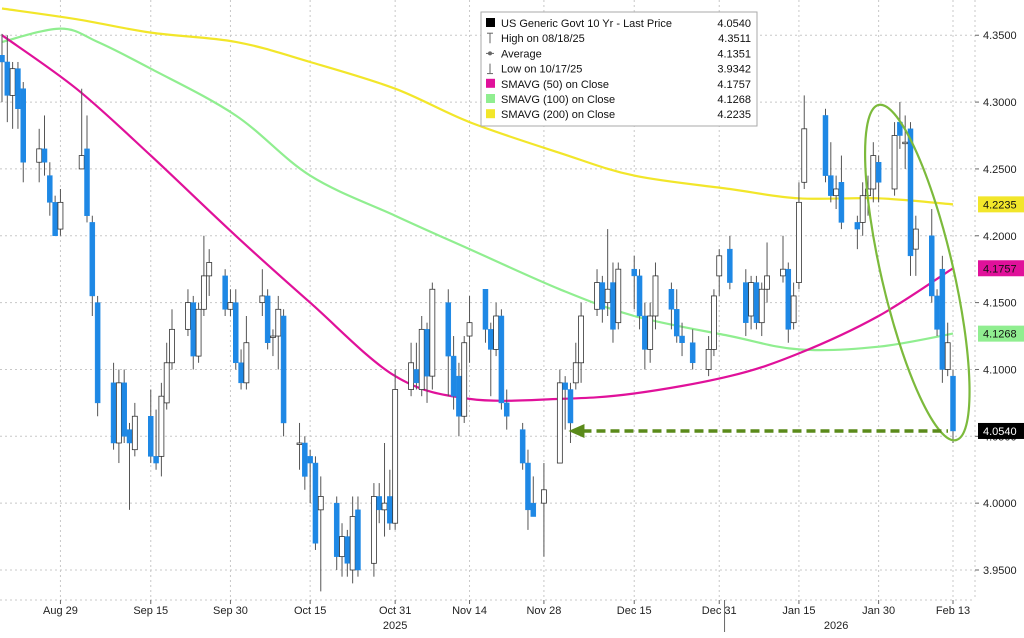 The width and height of the screenshot is (1024, 638). What do you see at coordinates (395, 611) in the screenshot?
I see `x-tick-label: Oct 31` at bounding box center [395, 611].